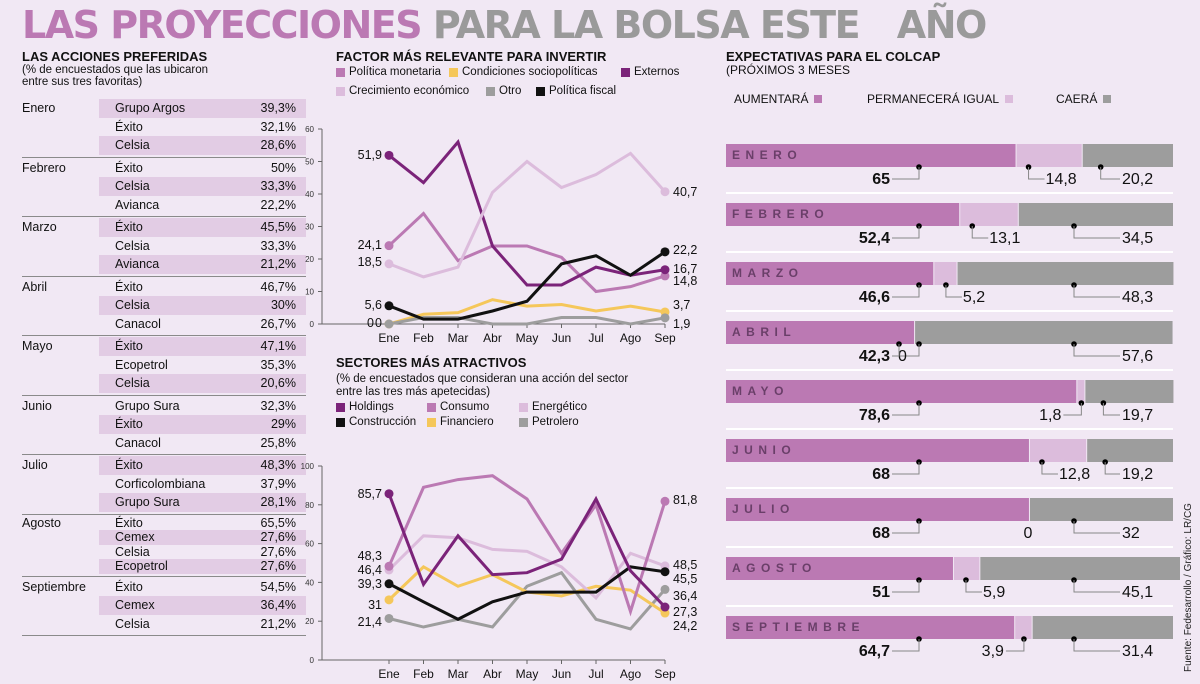 This screenshot has width=1200, height=684. Describe the element at coordinates (278, 442) in the screenshot. I see `stock-pct: 25,8%` at that location.